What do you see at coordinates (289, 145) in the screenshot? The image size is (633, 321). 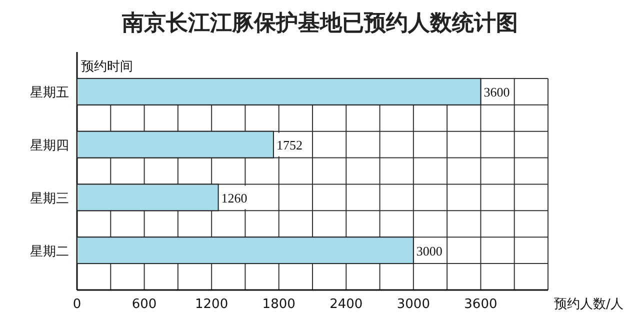 I see `data-label: 1752` at bounding box center [289, 145].